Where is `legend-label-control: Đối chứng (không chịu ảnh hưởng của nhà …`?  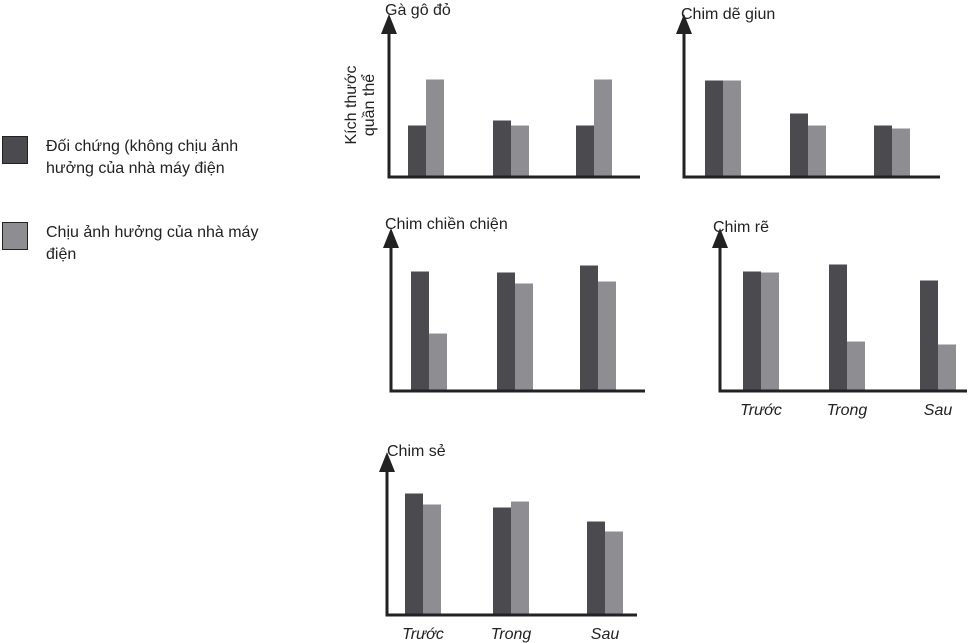
legend-label-control: Đối chứng (không chịu ảnh hưởng của nhà … is located at coordinates (142, 157).